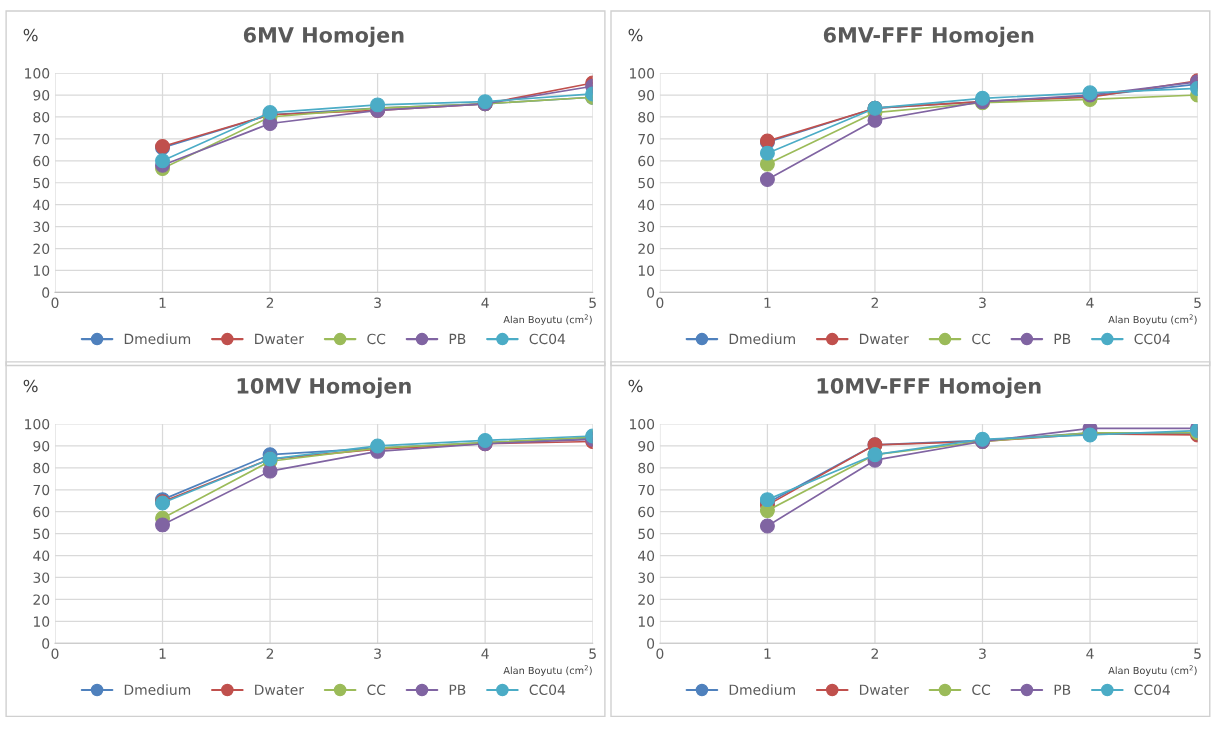  Describe the element at coordinates (928, 37) in the screenshot. I see `chart-title: 6MV-FFF Homojen` at that location.